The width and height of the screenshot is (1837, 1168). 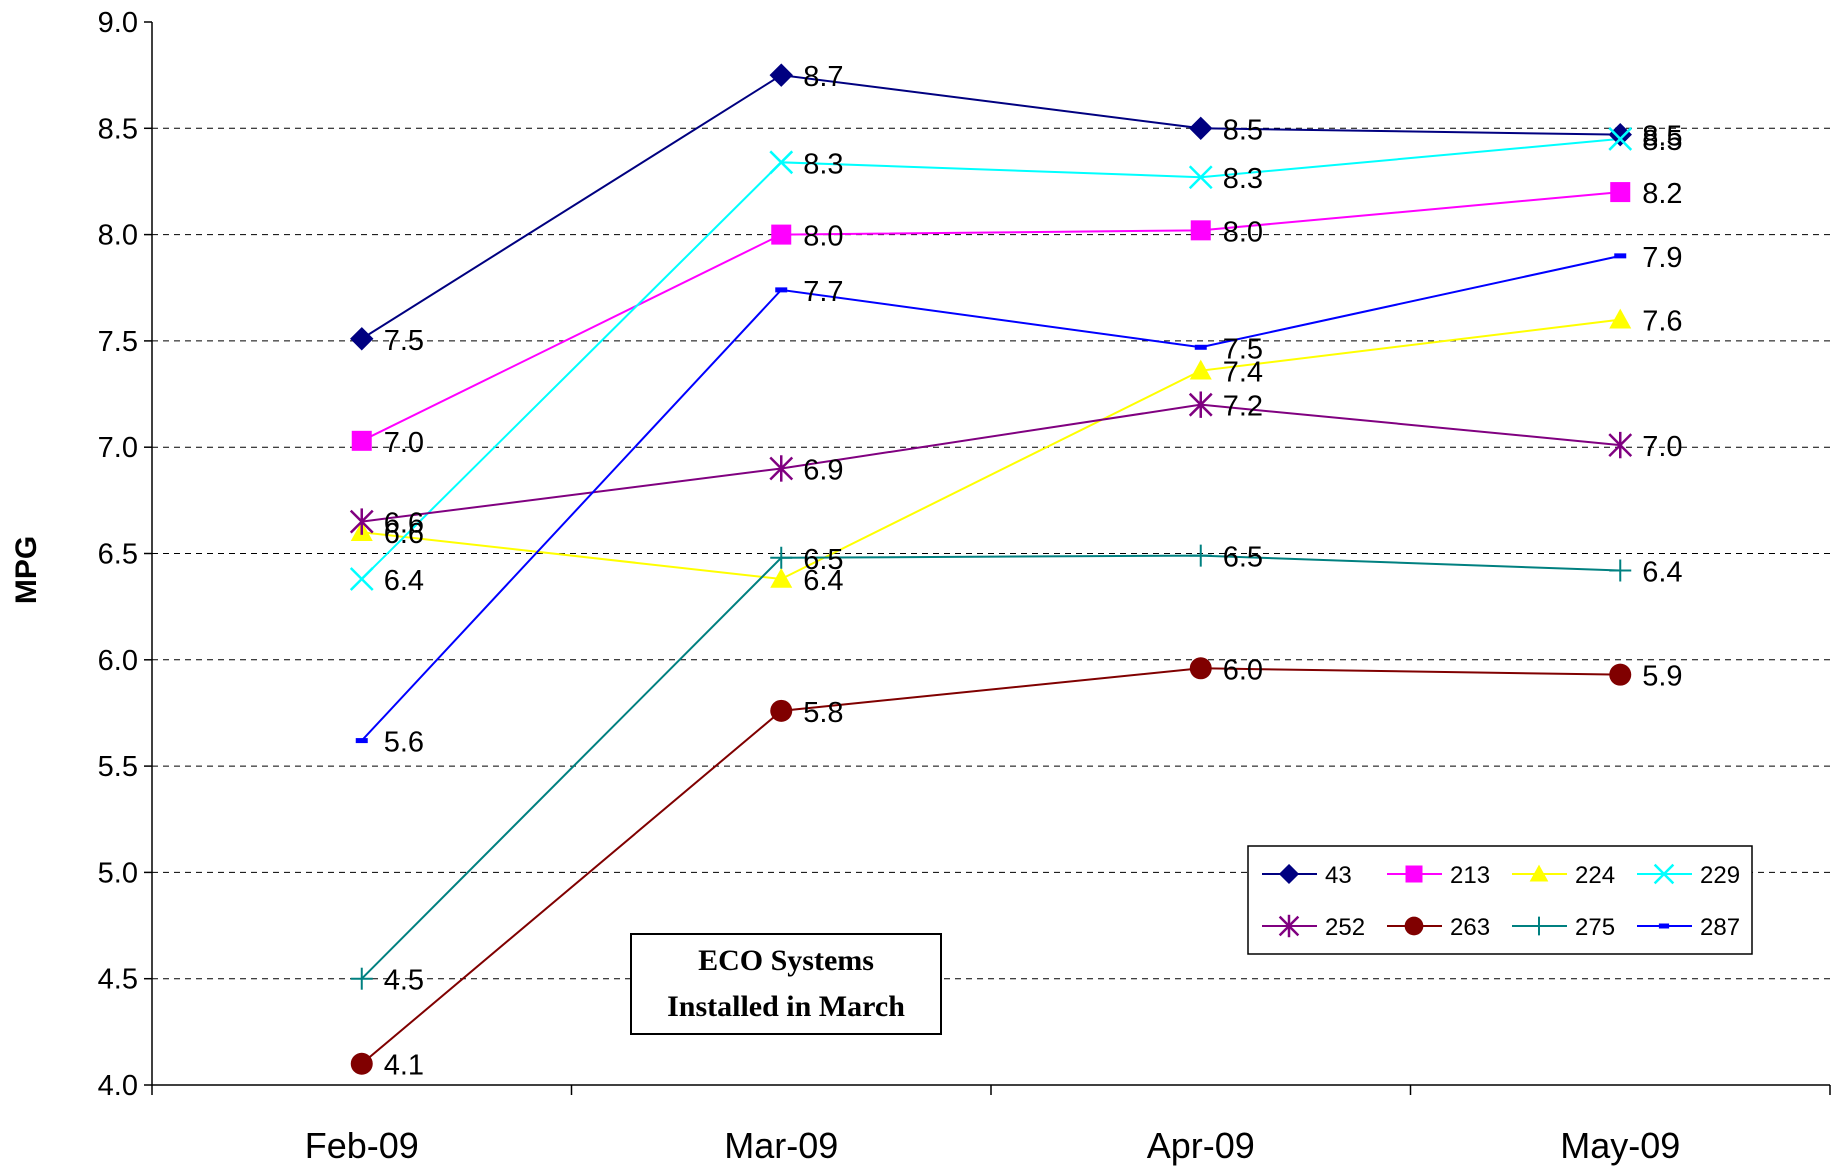 What do you see at coordinates (118, 129) in the screenshot?
I see `y-tick-label: 8.5` at bounding box center [118, 129].